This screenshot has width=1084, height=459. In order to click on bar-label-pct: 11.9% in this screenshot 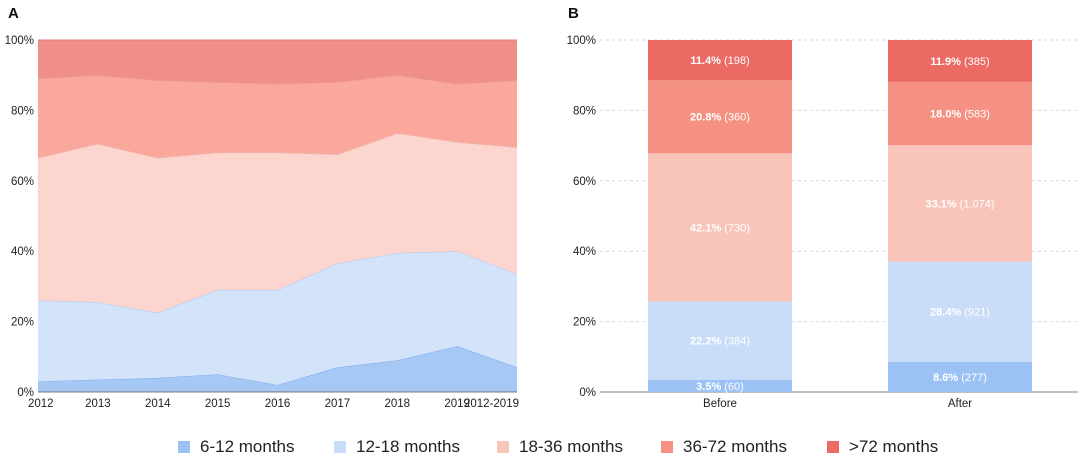, I will do `click(945, 62)`.